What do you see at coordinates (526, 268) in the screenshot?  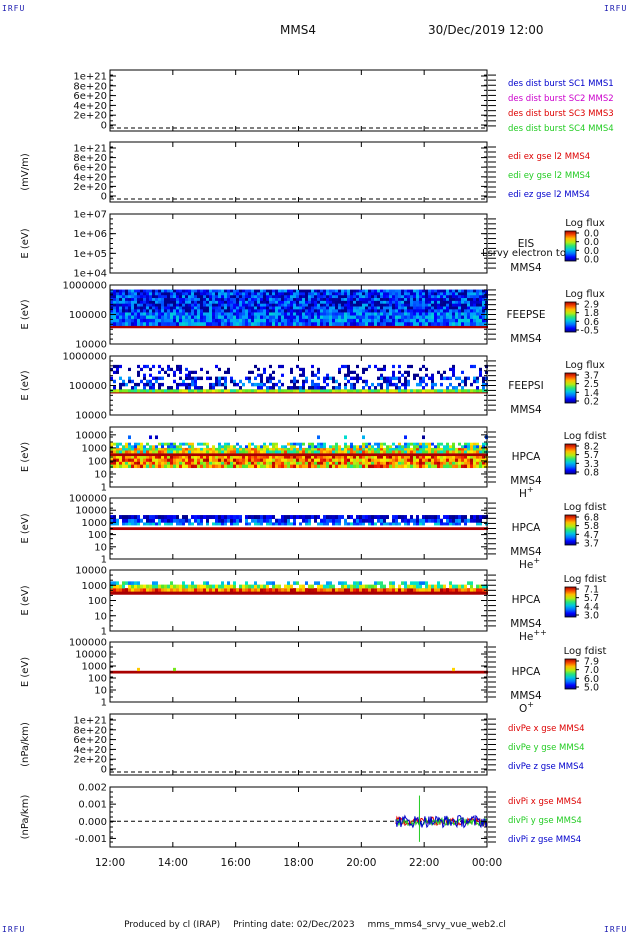 I see `spacecraft-label: MMS4` at bounding box center [526, 268].